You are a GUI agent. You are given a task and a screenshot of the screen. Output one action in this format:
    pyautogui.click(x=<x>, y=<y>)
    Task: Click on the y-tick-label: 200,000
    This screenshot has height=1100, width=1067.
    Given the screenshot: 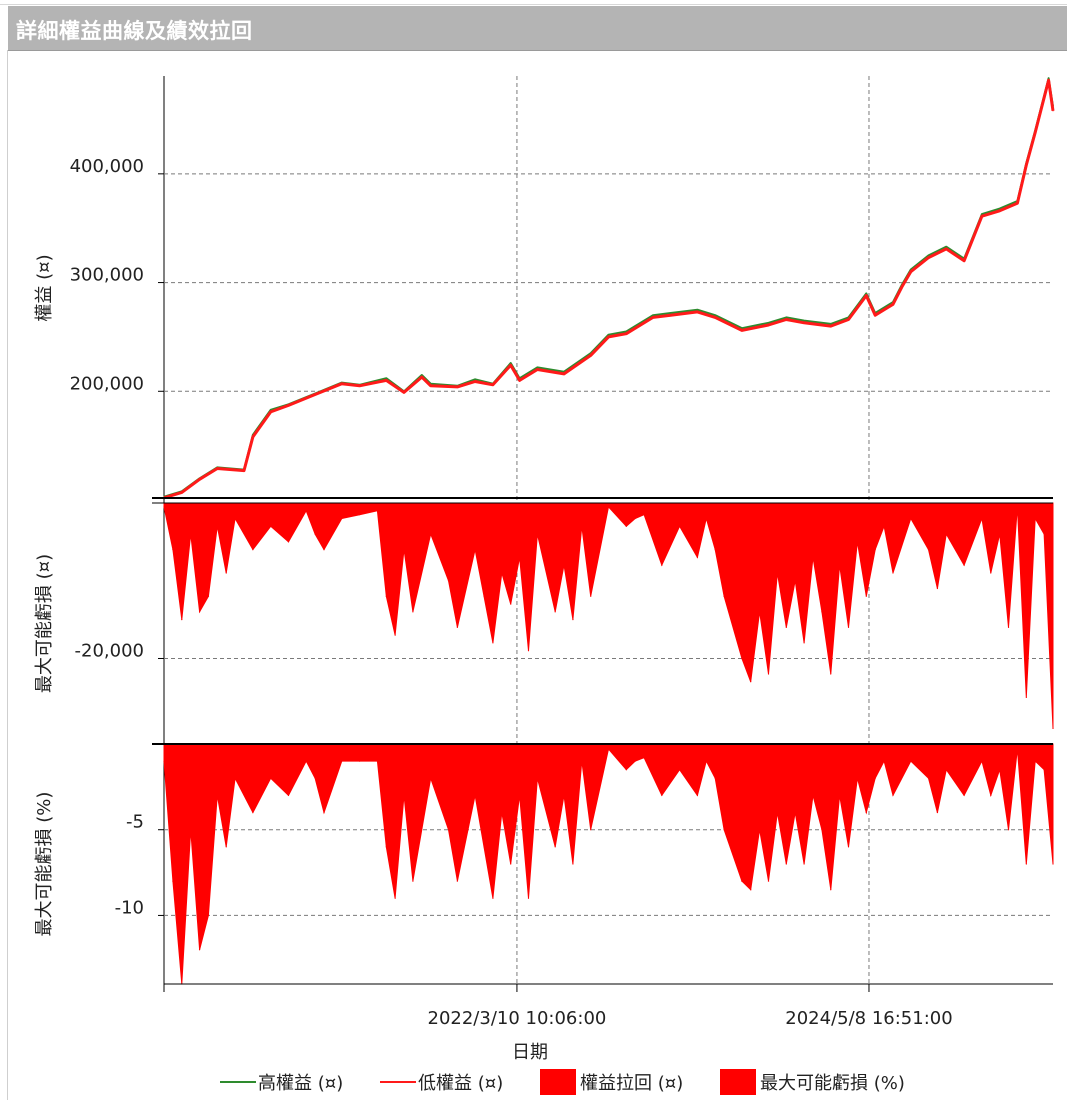 What is the action you would take?
    pyautogui.click(x=107, y=383)
    